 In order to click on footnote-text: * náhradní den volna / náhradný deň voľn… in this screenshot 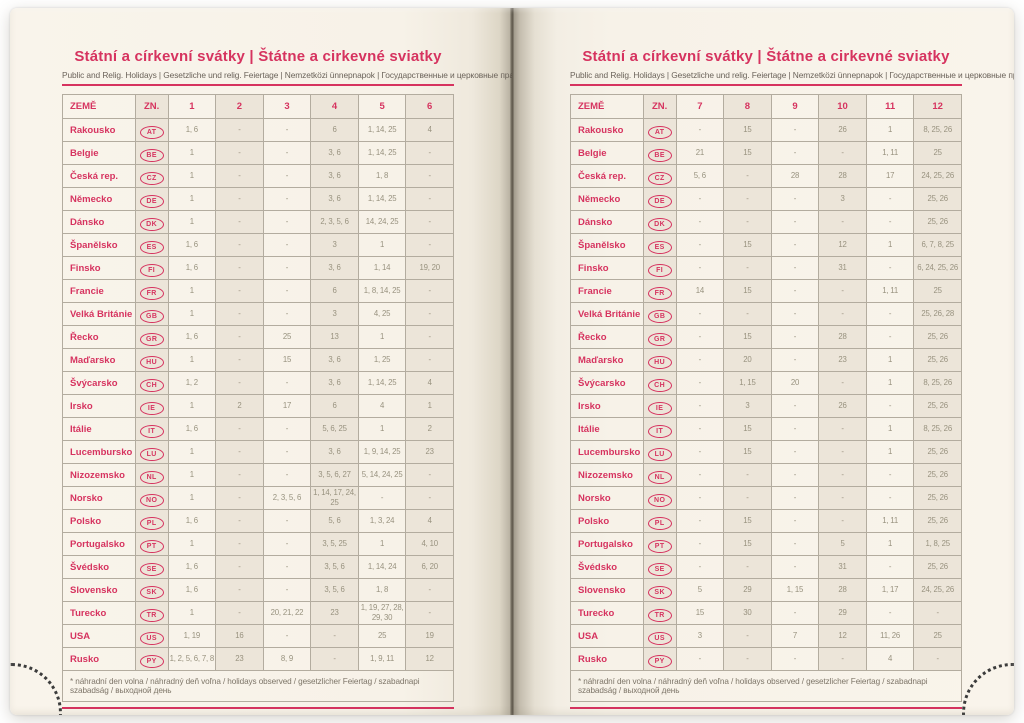, I will do `click(258, 686)`.